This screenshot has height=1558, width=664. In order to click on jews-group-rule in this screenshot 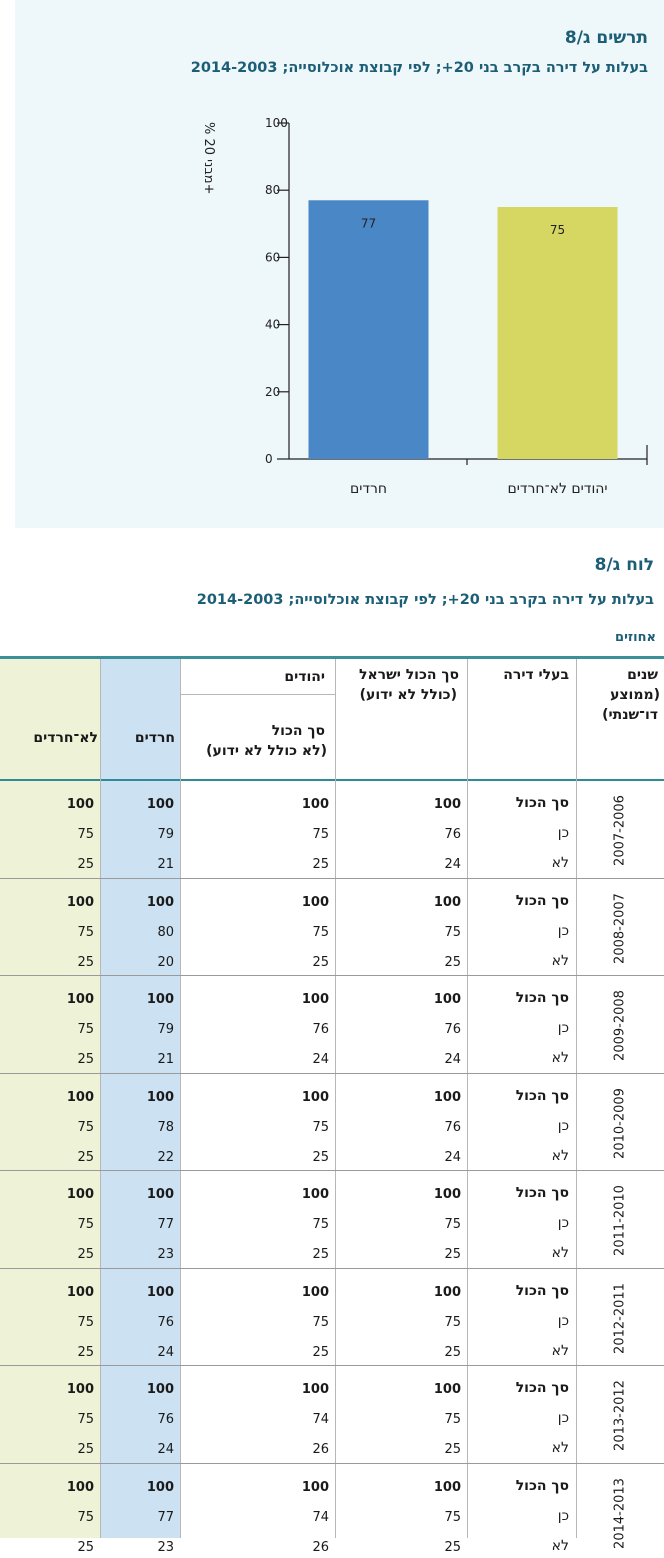, I will do `click(257, 694)`.